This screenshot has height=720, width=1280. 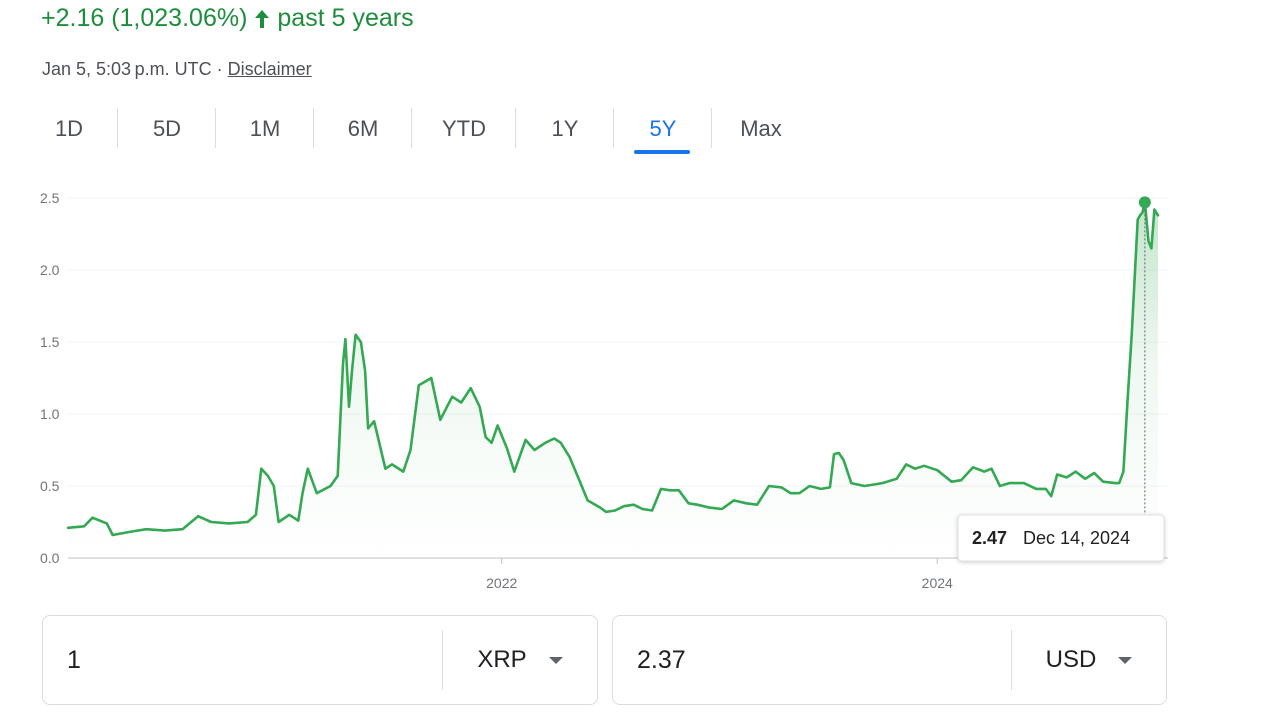 I want to click on y-tick-label: 1.5, so click(x=50, y=342).